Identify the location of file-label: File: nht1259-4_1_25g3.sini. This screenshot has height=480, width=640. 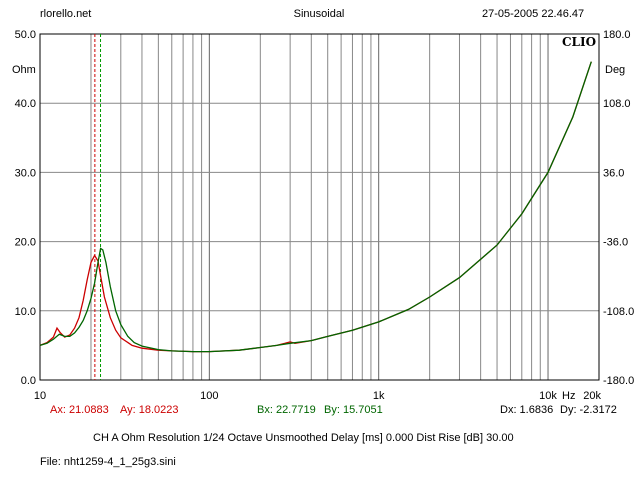
(108, 462).